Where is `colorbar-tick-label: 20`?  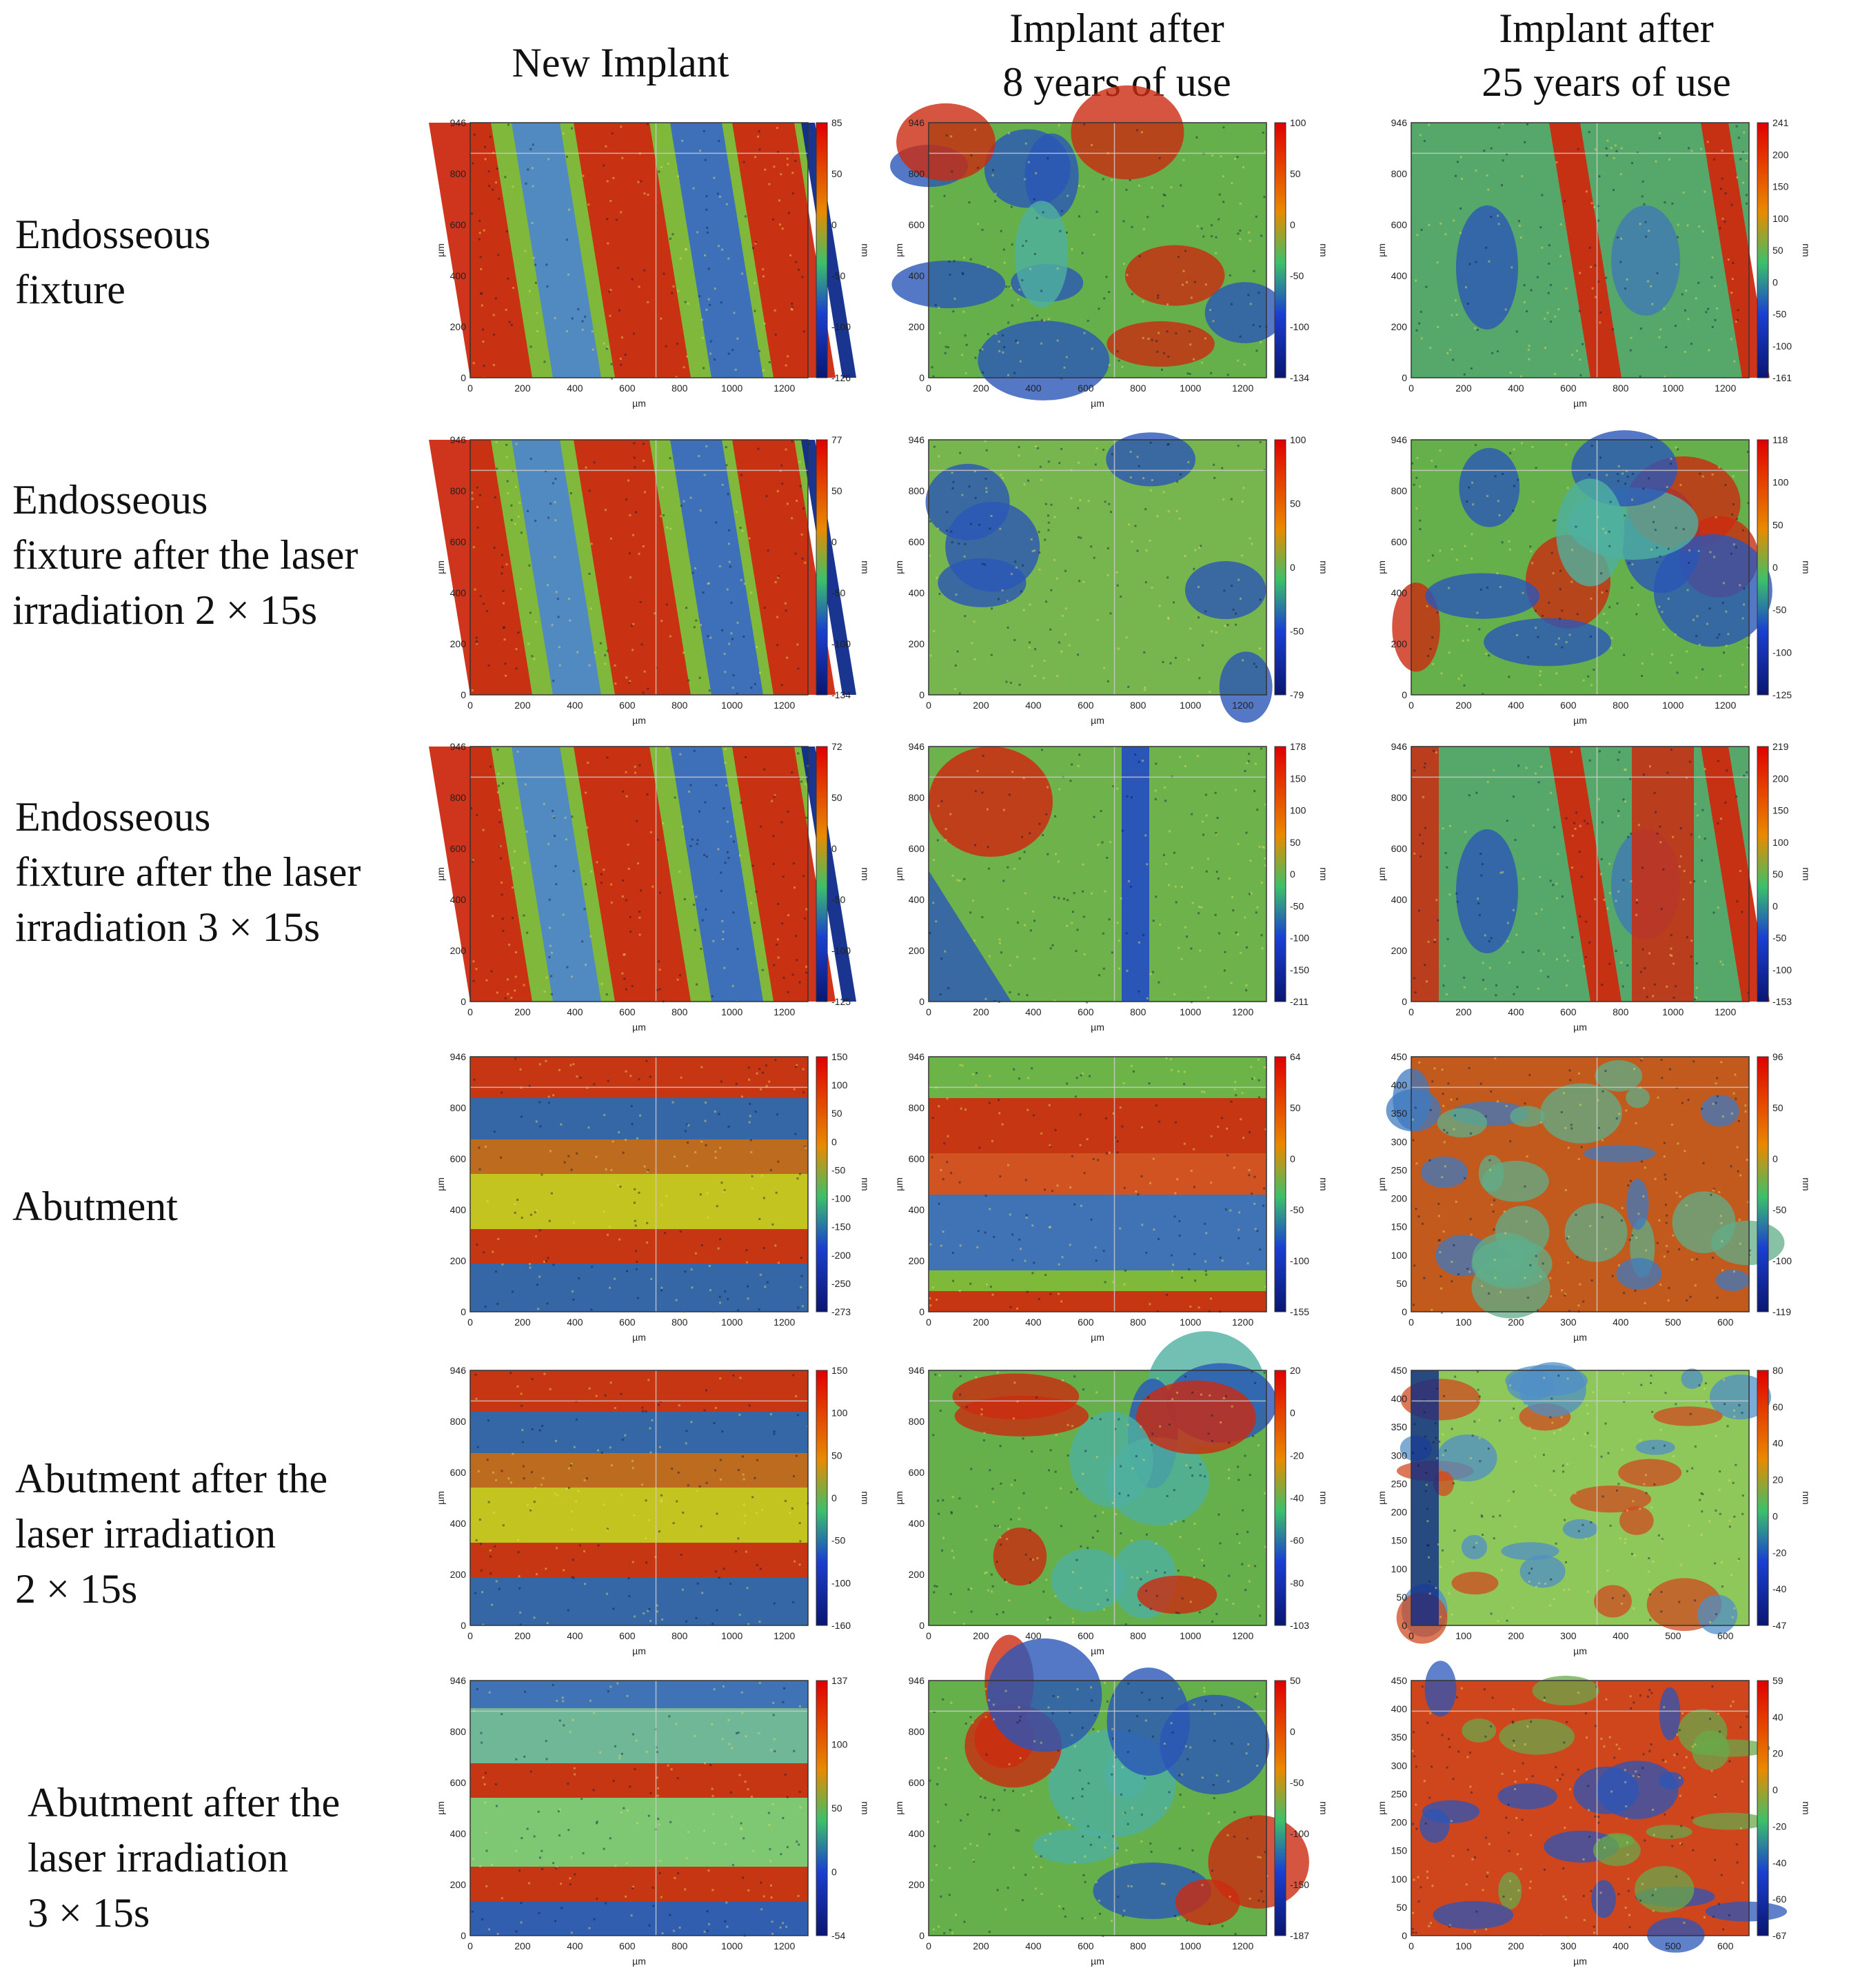
colorbar-tick-label: 20 is located at coordinates (1778, 1754).